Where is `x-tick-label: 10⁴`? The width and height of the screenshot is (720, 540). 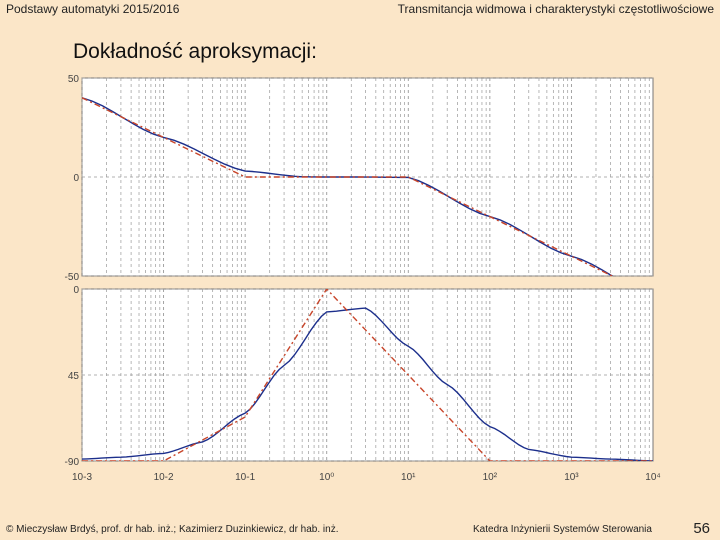
x-tick-label: 10⁴ is located at coordinates (652, 477).